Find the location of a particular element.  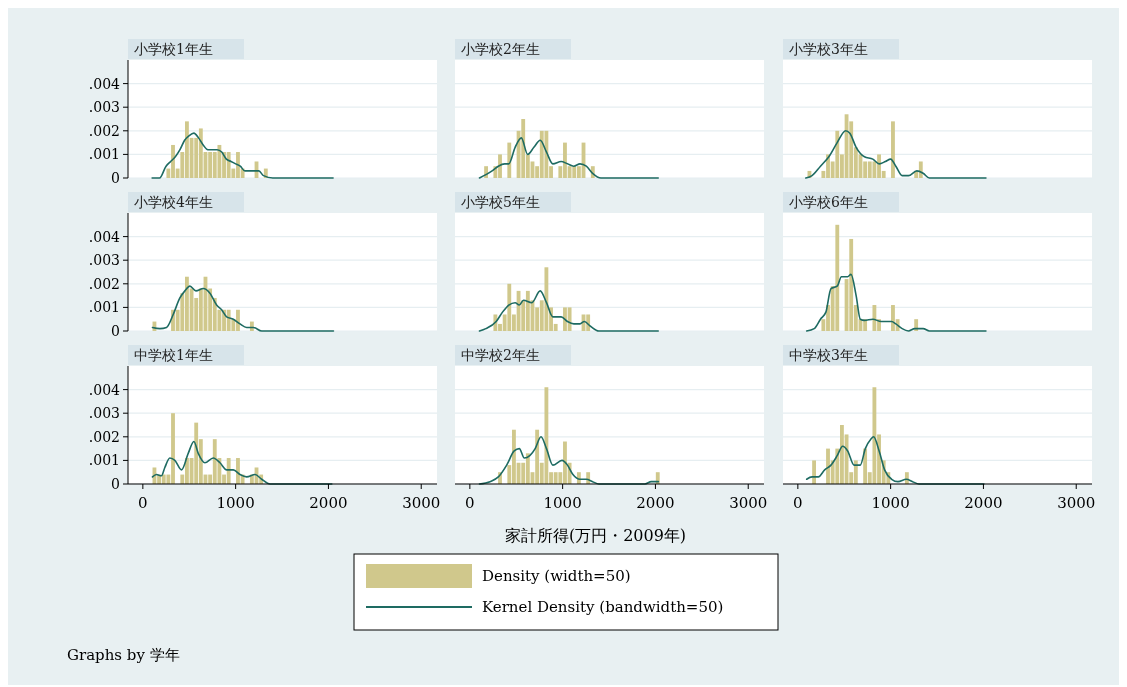

x-axis-title: 家計所得(万円・2009年) is located at coordinates (595, 535).